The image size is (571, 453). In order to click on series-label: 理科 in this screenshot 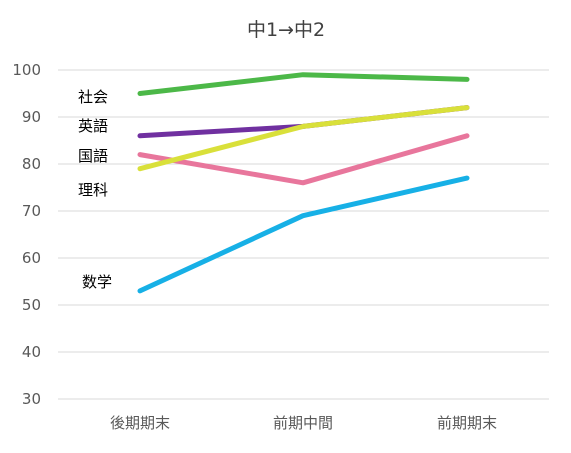, I will do `click(93, 190)`.